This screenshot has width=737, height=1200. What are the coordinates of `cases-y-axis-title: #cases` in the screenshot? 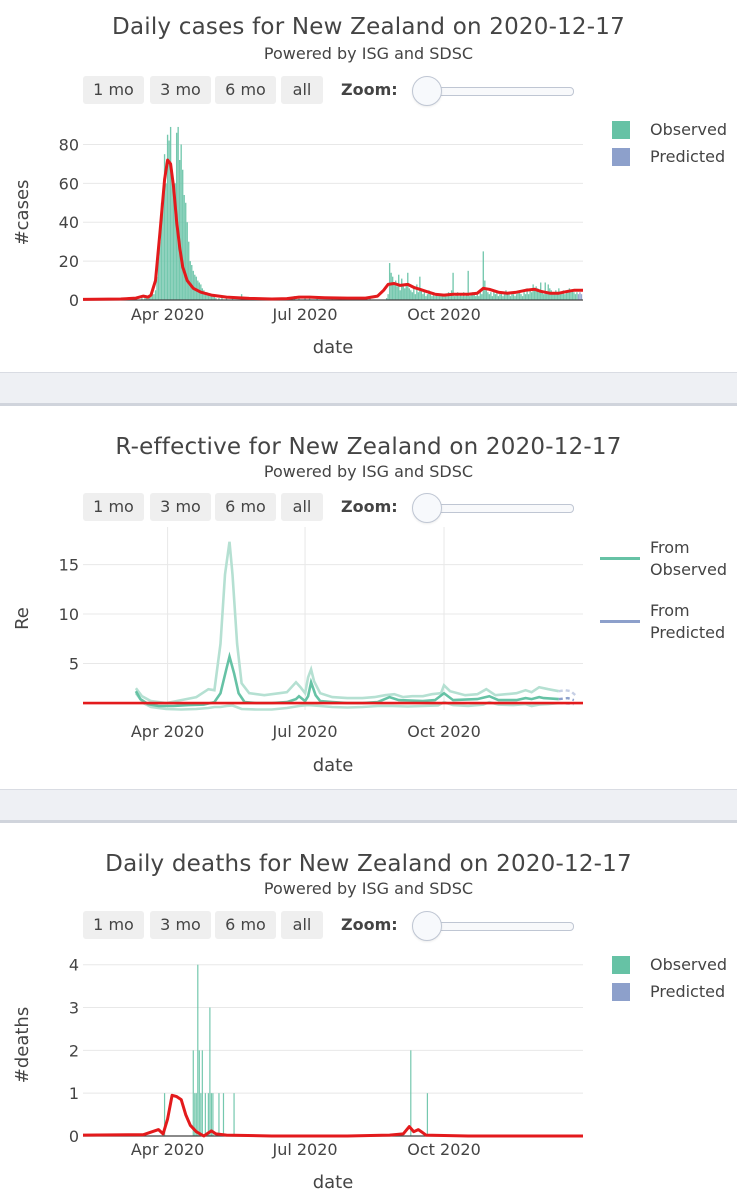 It's located at (22, 213).